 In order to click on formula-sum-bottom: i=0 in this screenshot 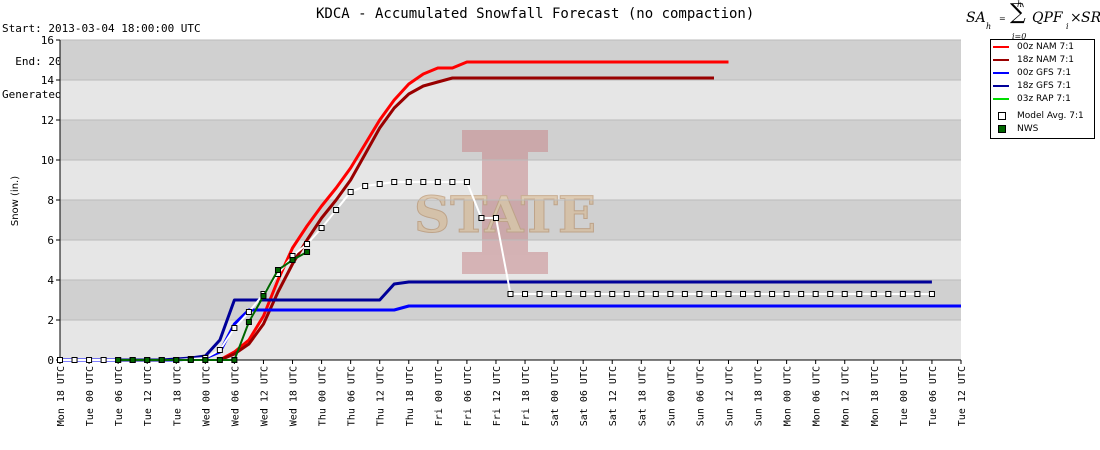, I will do `click(1019, 36)`.